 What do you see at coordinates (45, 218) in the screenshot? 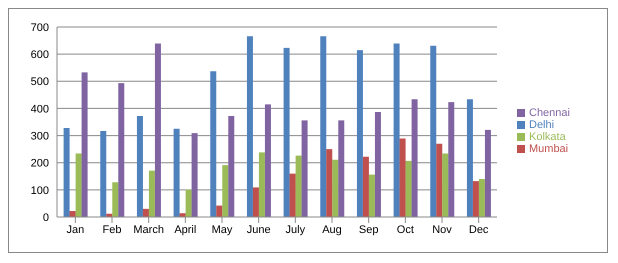
I see `y-tick-label: 0` at bounding box center [45, 218].